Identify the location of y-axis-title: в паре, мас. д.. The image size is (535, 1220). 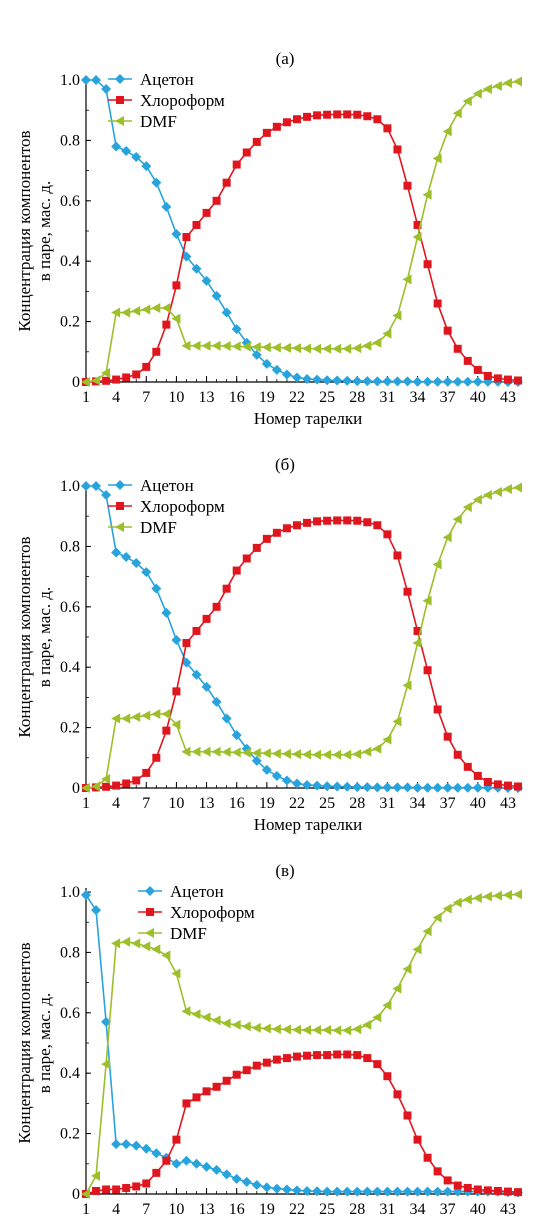
(44, 637).